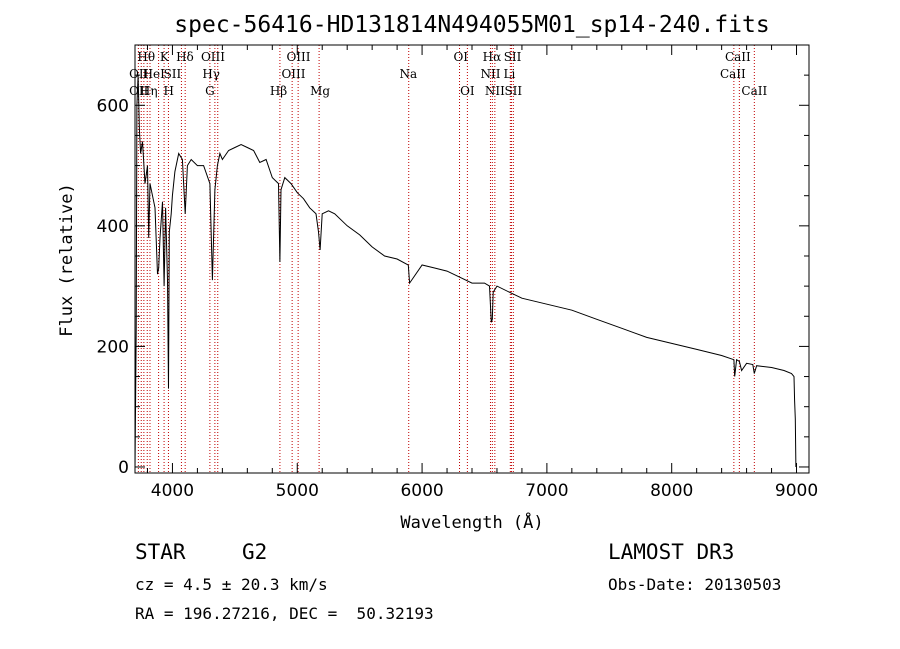 This screenshot has width=900, height=649. Describe the element at coordinates (231, 584) in the screenshot. I see `redshift-text: cz = 4.5 ± 20.3 km/s` at that location.